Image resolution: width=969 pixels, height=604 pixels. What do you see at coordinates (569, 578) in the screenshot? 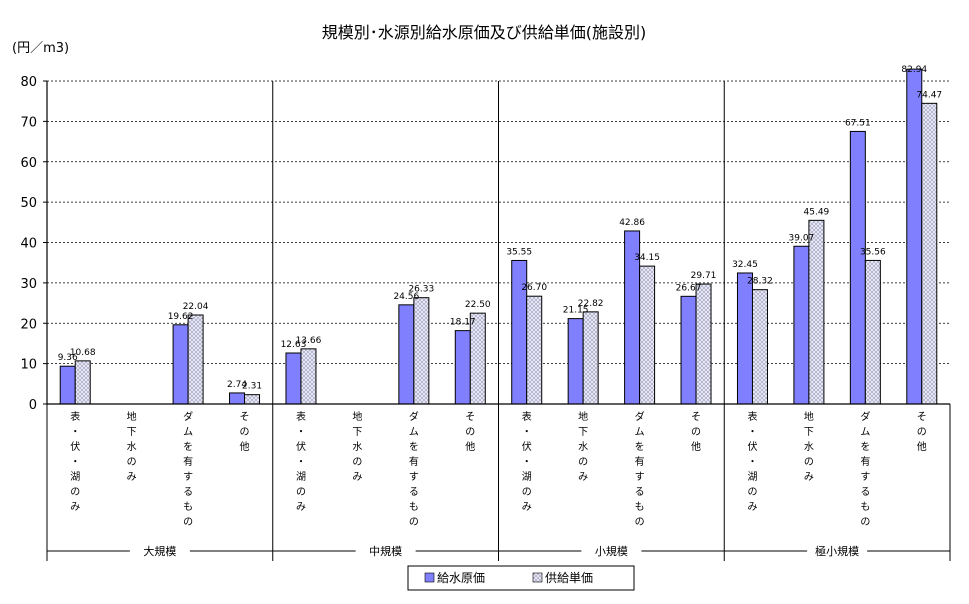
I see `legend-label-supply: 供給単価` at bounding box center [569, 578].